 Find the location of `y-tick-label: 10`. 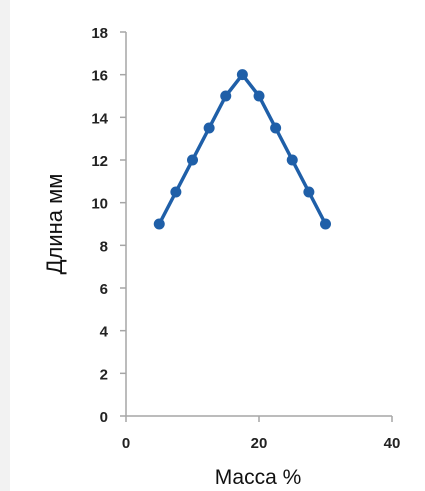

y-tick-label: 10 is located at coordinates (99, 204).